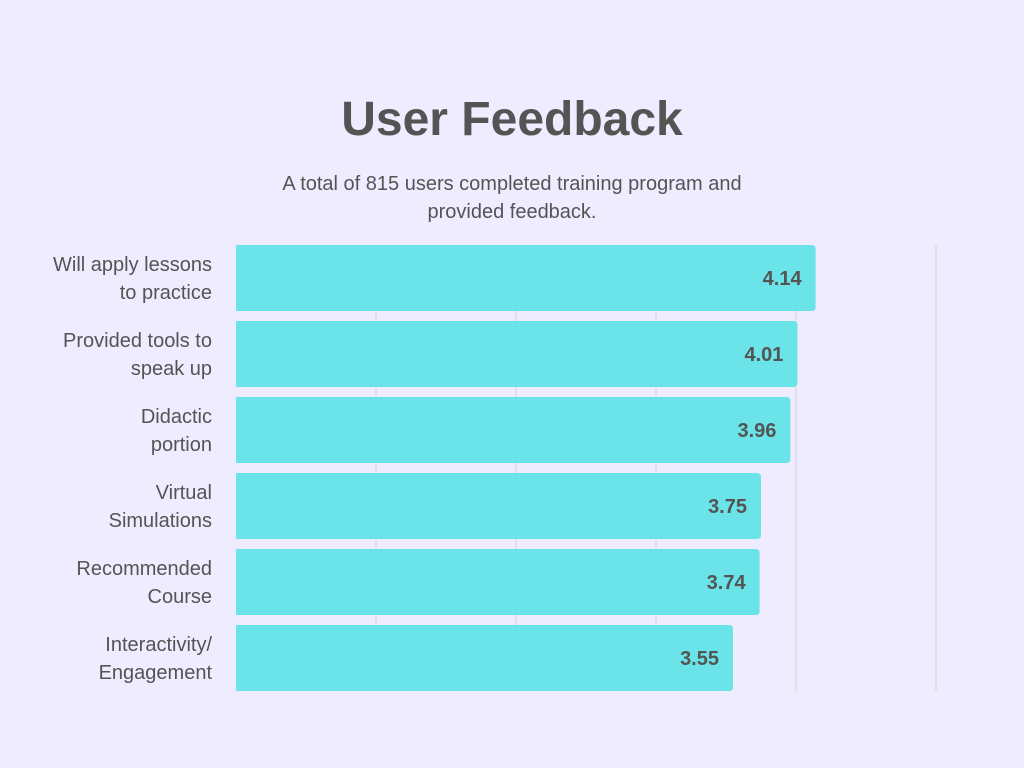  I want to click on bar-value-label: 4.01, so click(763, 355).